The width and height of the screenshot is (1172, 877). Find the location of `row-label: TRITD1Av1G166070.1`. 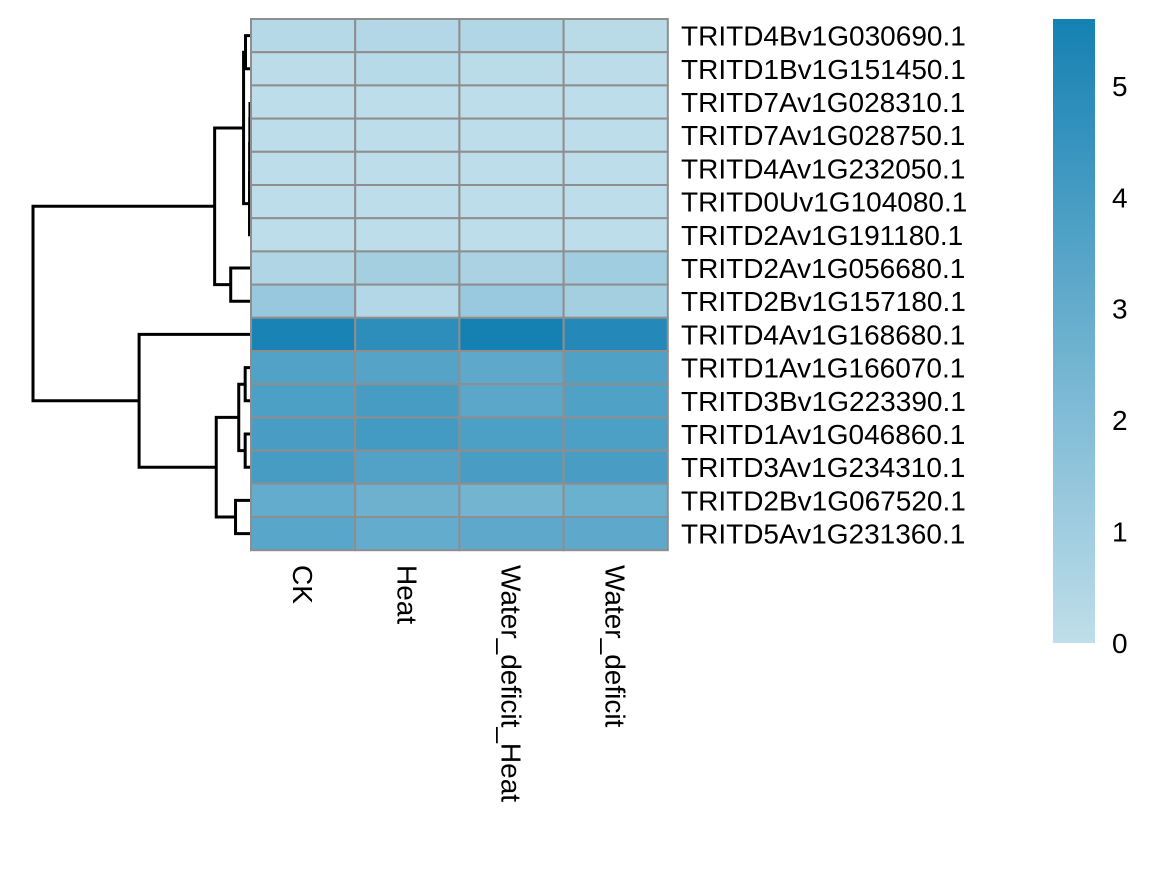

row-label: TRITD1Av1G166070.1 is located at coordinates (823, 368).